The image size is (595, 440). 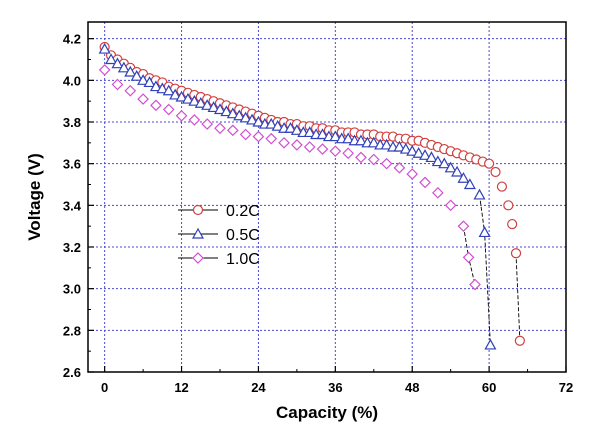 What do you see at coordinates (72, 289) in the screenshot?
I see `y-tick-label: 3.0` at bounding box center [72, 289].